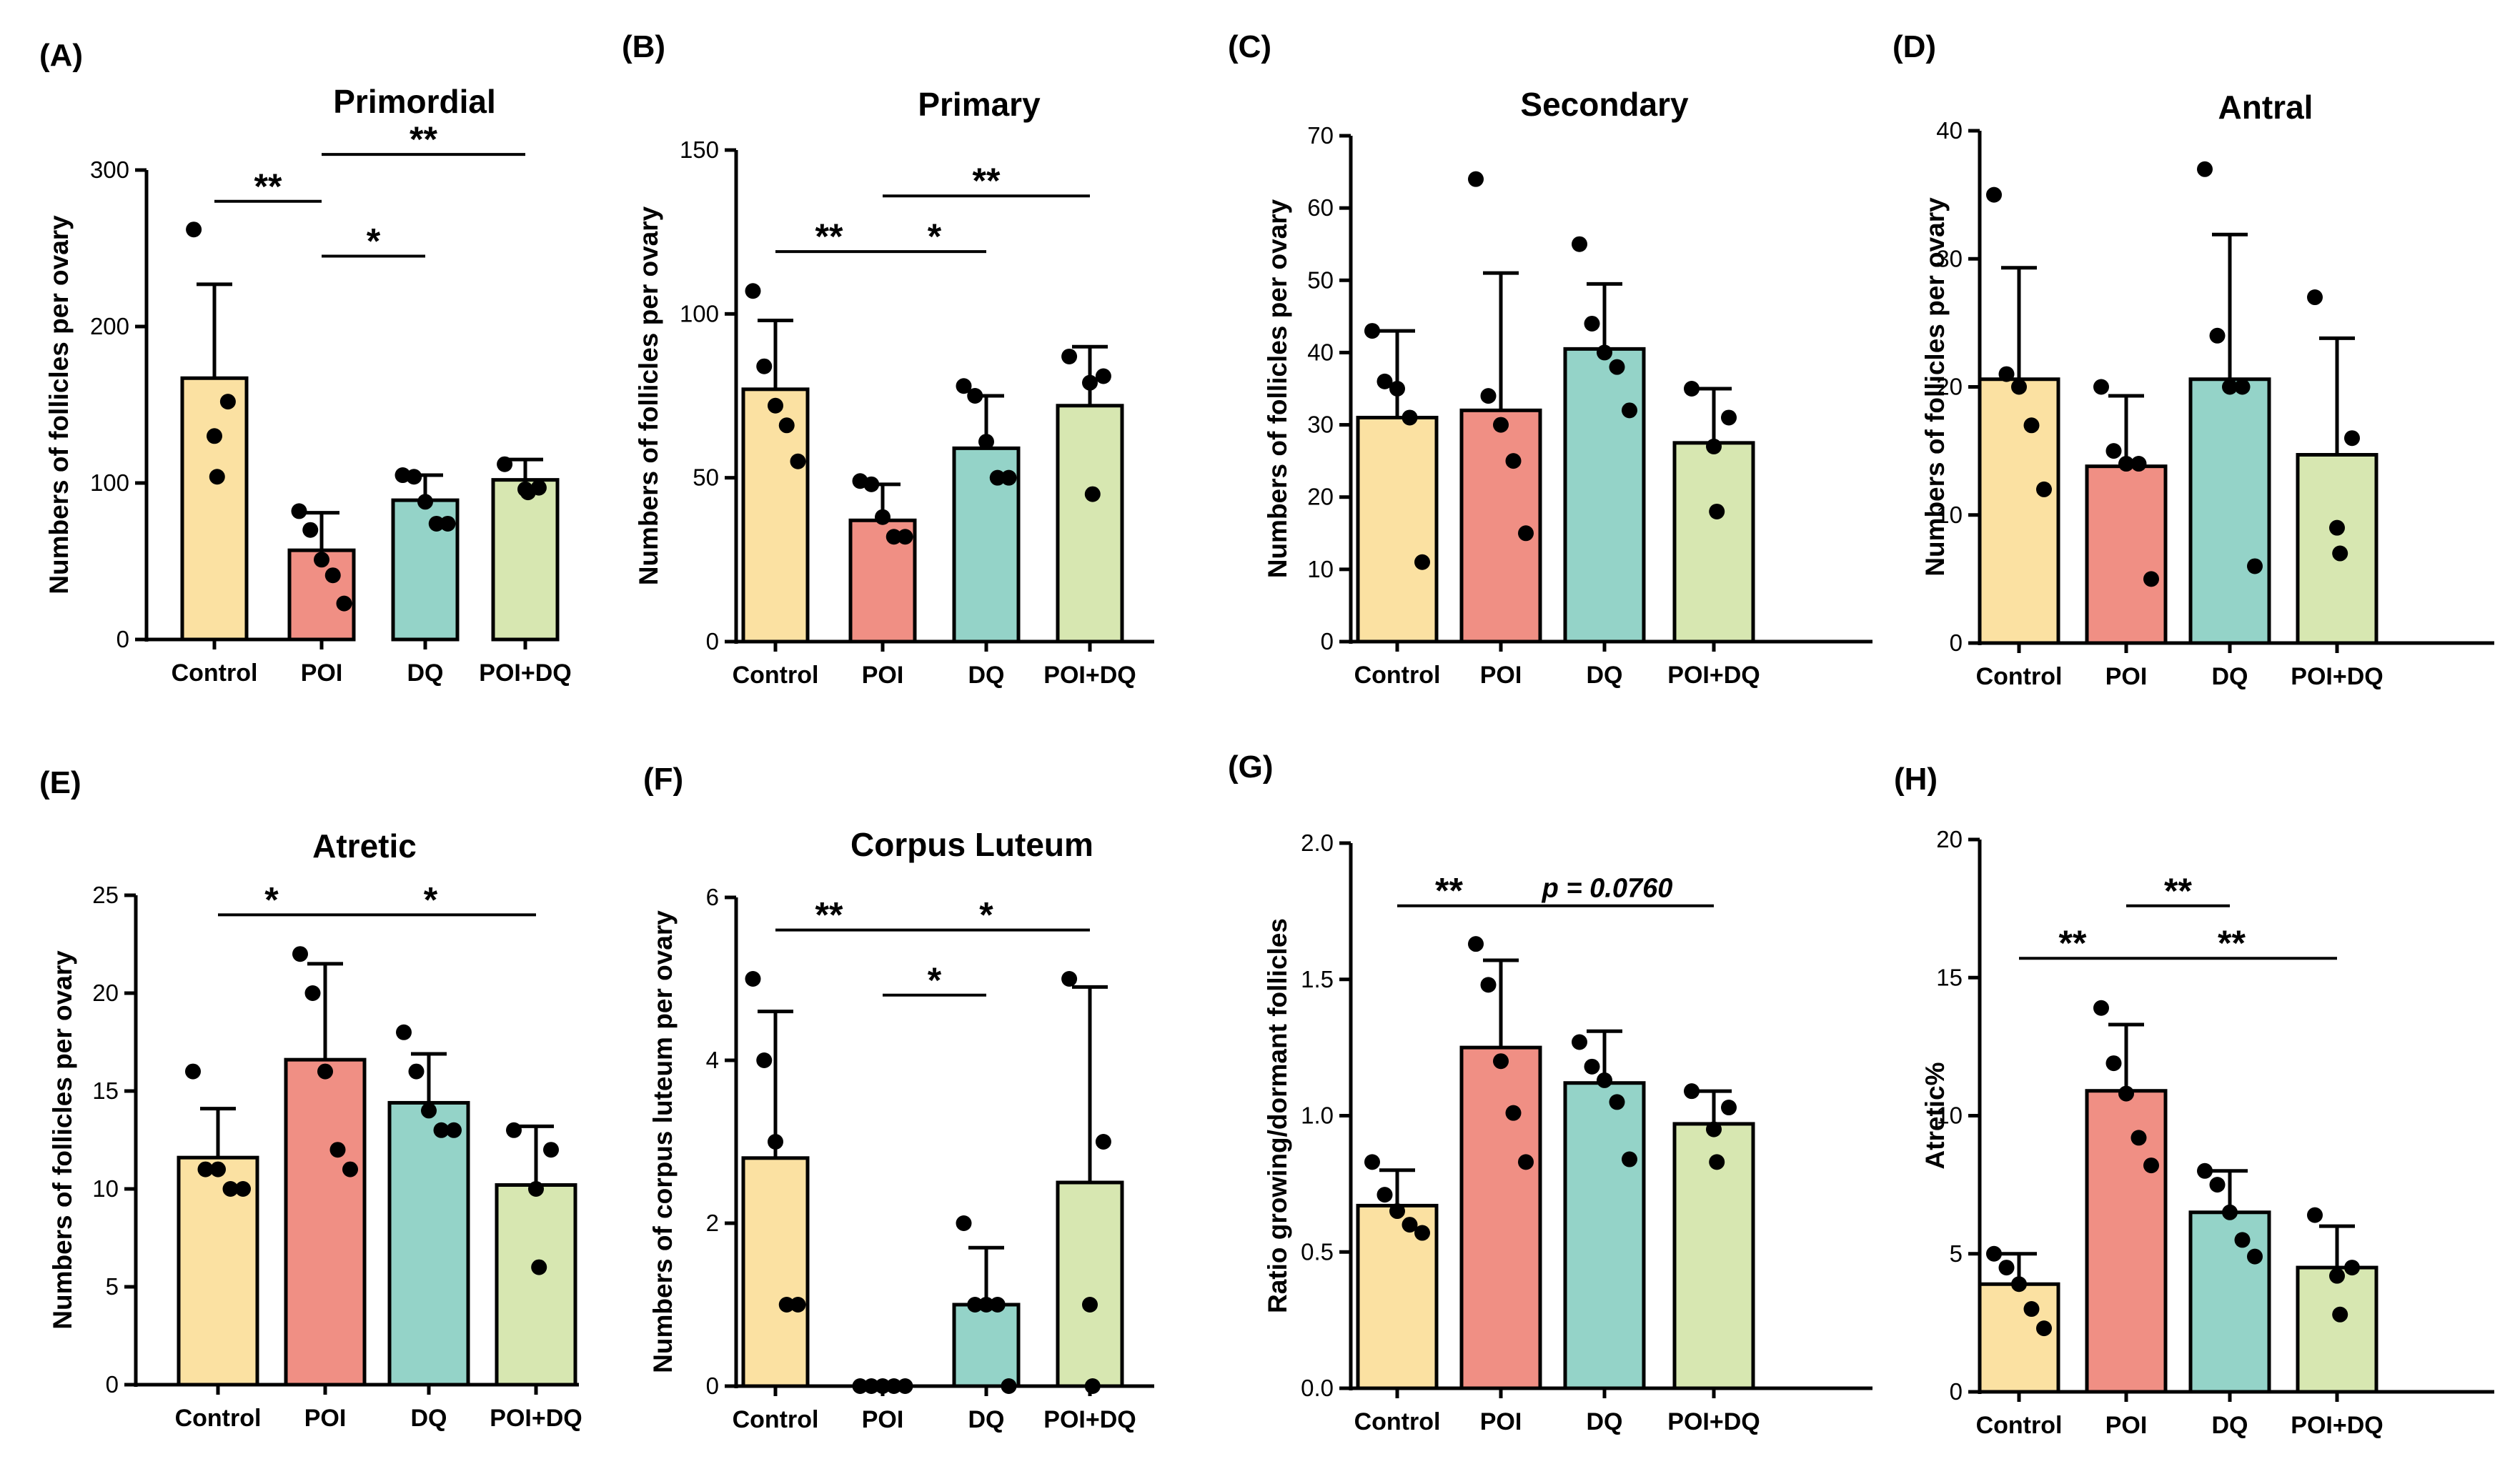 This screenshot has height=1469, width=2520. What do you see at coordinates (699, 149) in the screenshot?
I see `y-tick-label: 150` at bounding box center [699, 149].